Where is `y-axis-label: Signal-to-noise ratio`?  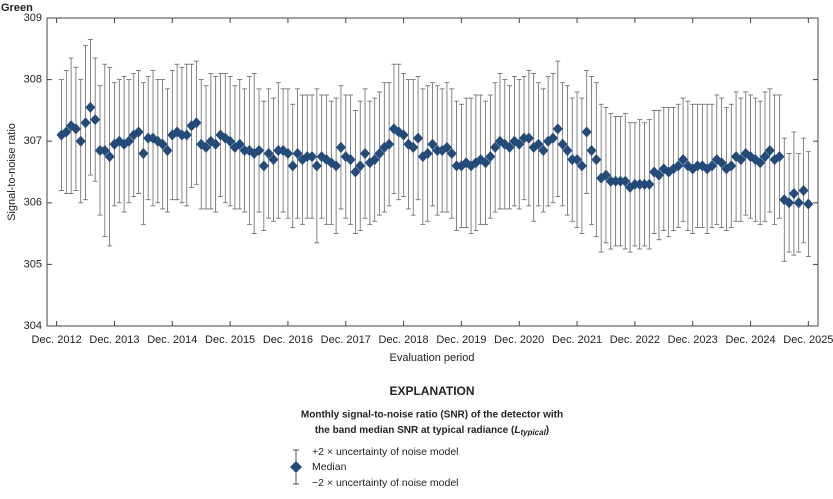 y-axis-label: Signal-to-noise ratio is located at coordinates (12, 172).